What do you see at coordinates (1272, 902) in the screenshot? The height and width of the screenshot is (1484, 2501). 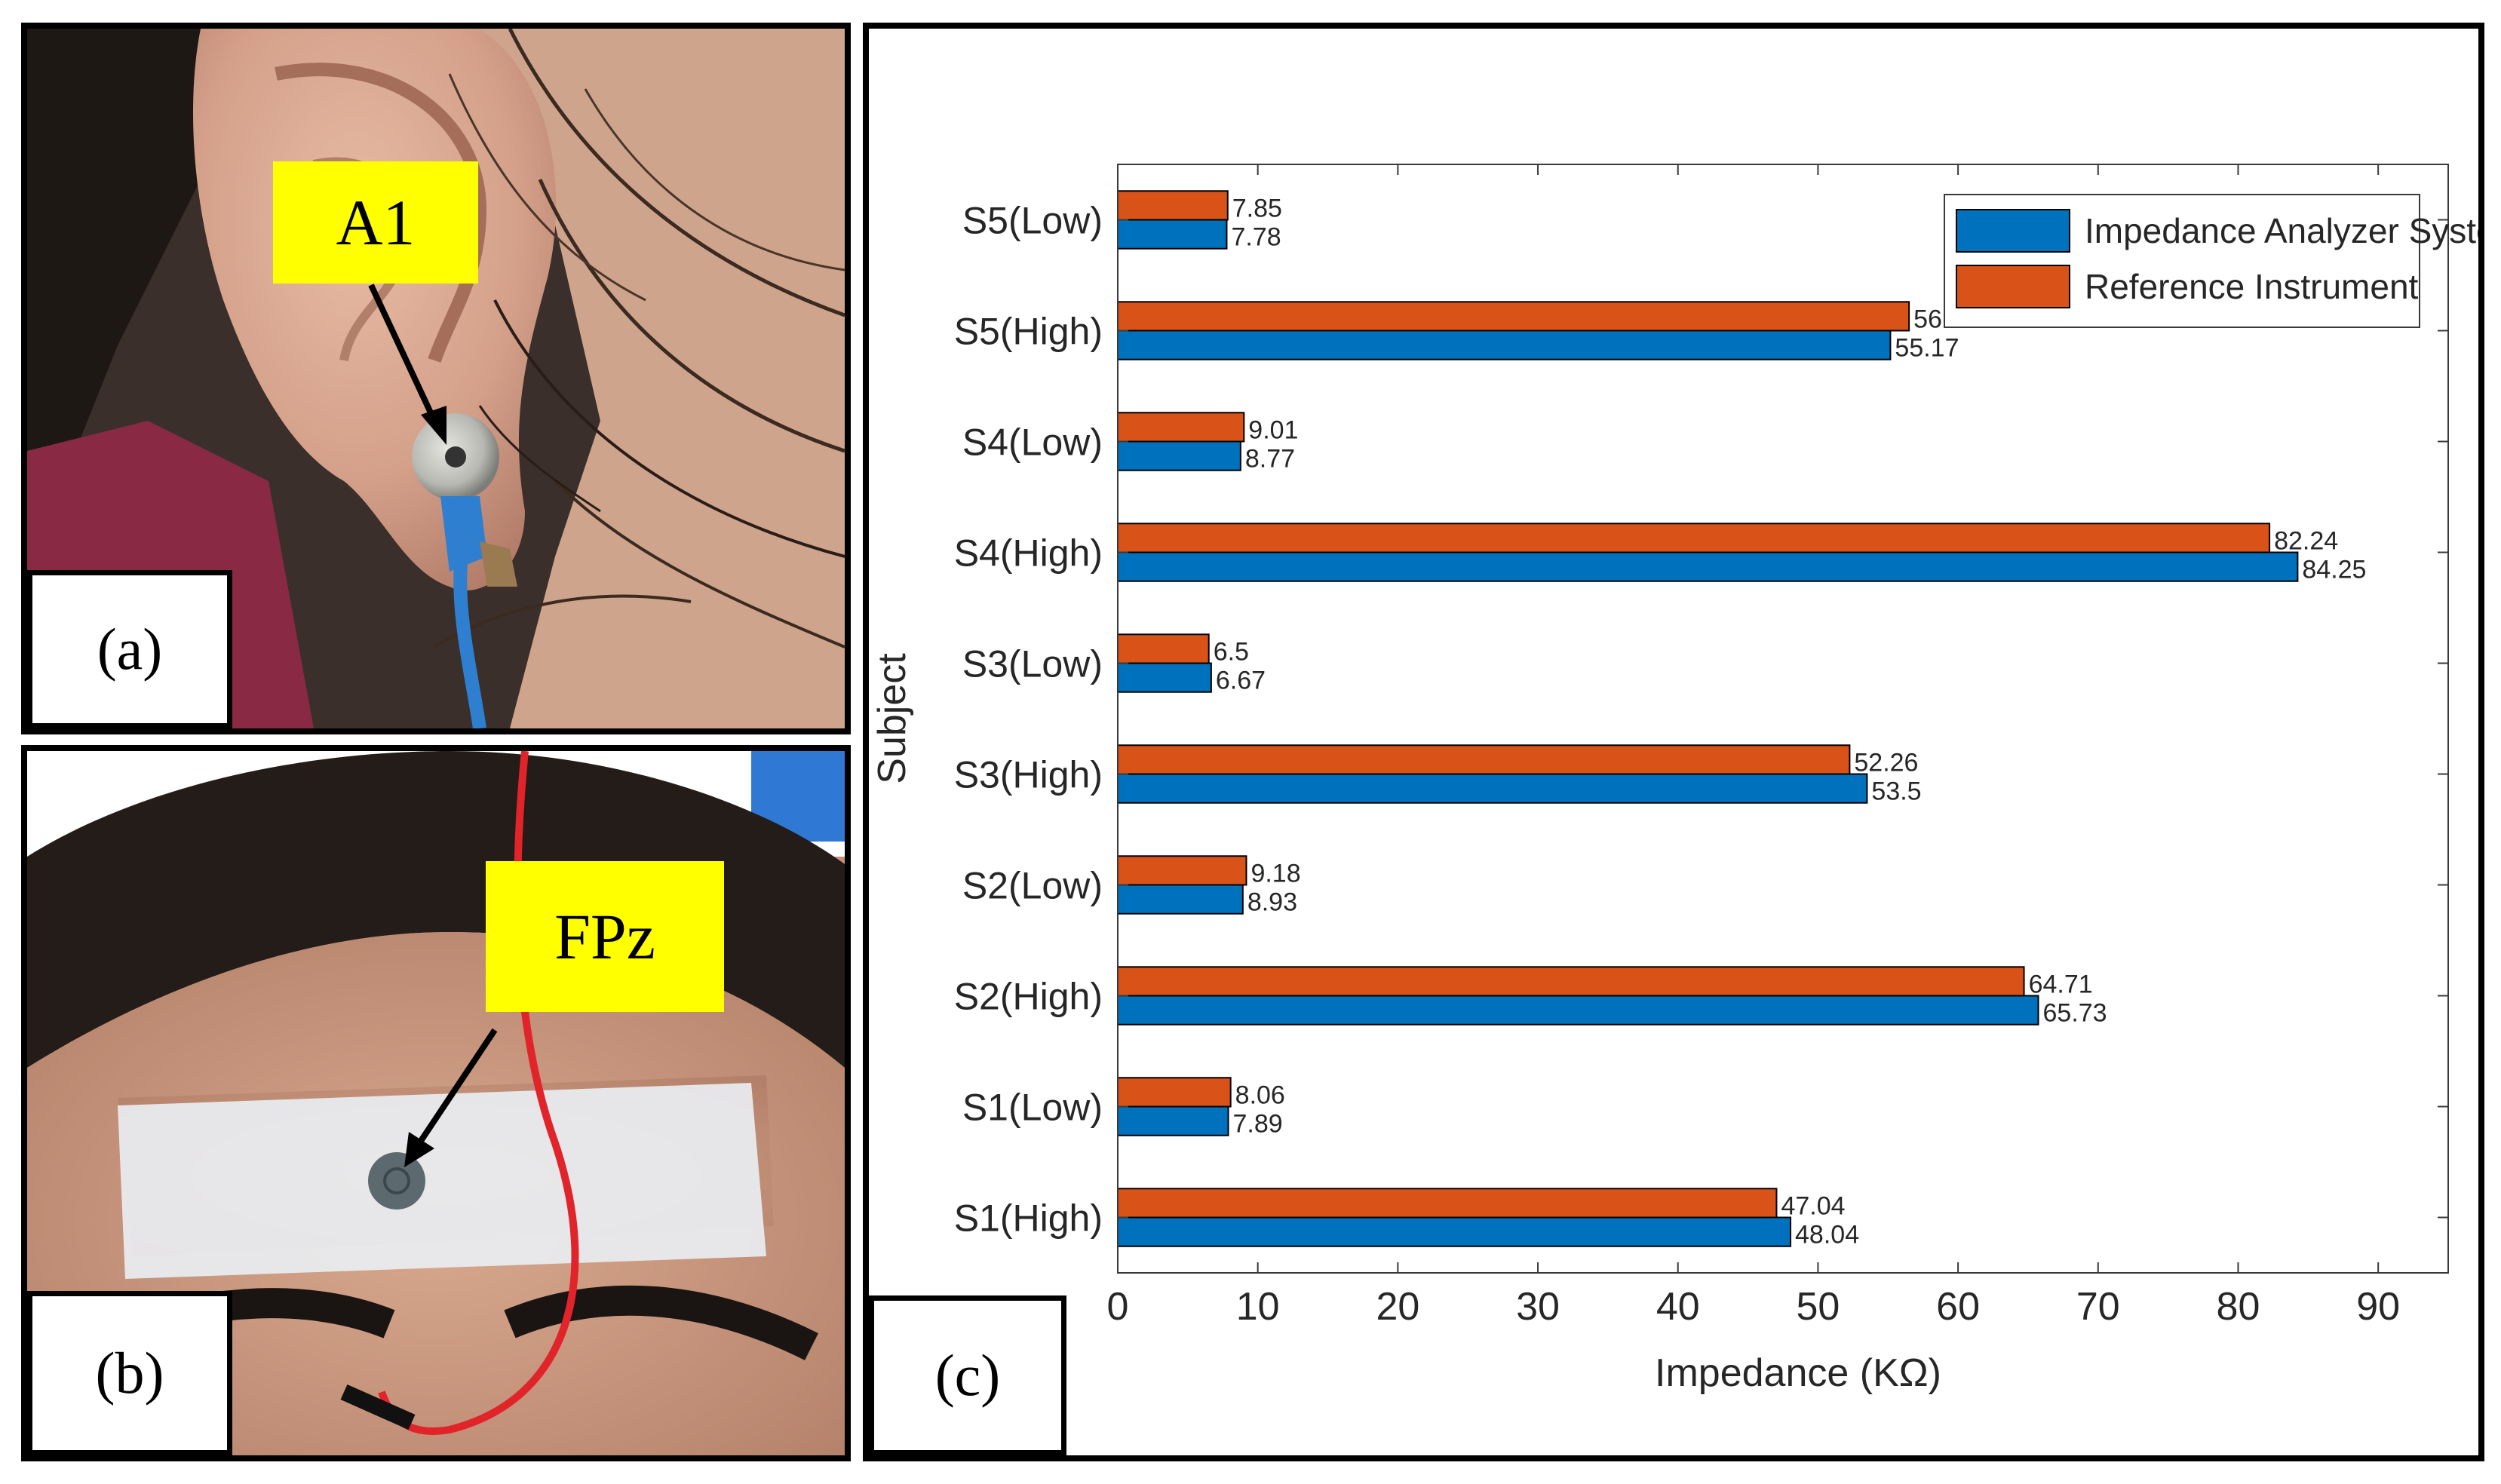 I see `bar-value-label: 8.93` at bounding box center [1272, 902].